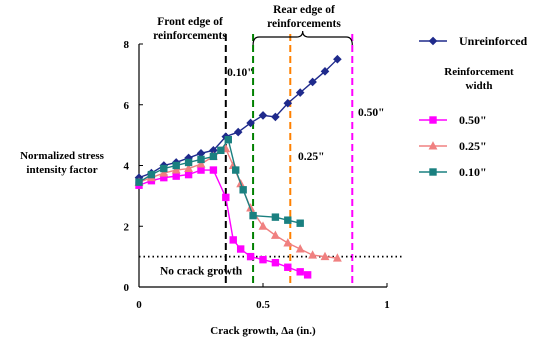 The height and width of the screenshot is (341, 542). Describe the element at coordinates (62, 163) in the screenshot. I see `y-axis-label: Normalized stress intensity factor` at that location.